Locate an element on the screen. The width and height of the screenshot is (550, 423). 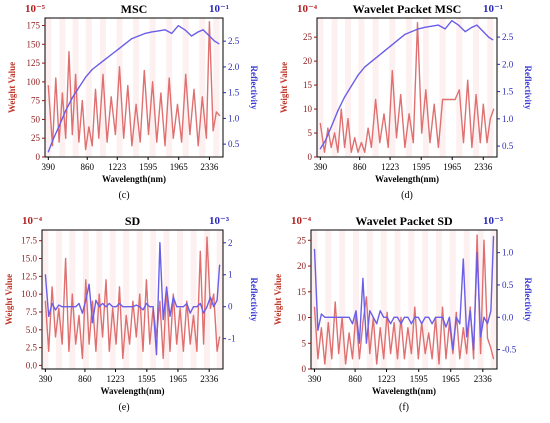
y-tick-label-left: 10 is located at coordinates (302, 318).